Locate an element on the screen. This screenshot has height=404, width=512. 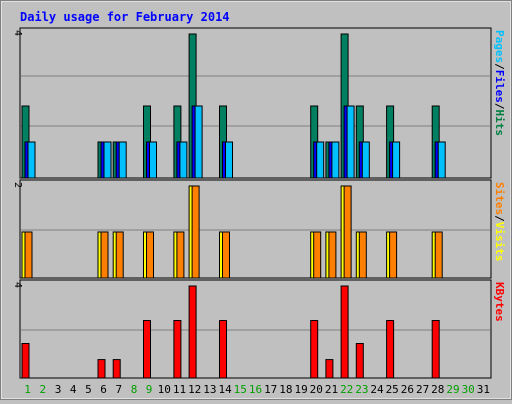
x-tick-label-day-1: 1 is located at coordinates (27, 389).